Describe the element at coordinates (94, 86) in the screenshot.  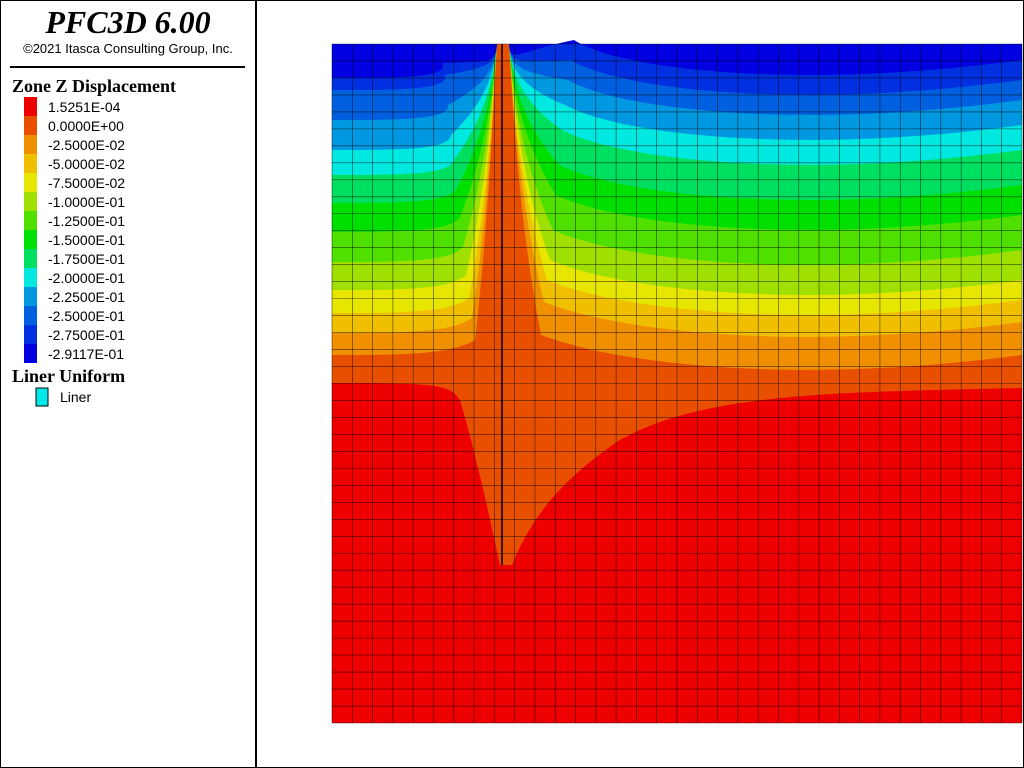
I see `legend-title: Zone Z Displacement` at that location.